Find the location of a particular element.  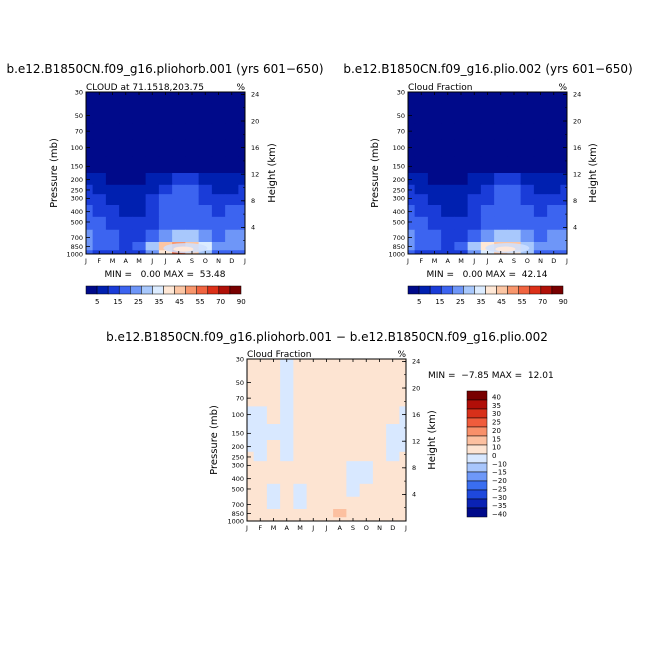

x-tick-label: M is located at coordinates (435, 261).